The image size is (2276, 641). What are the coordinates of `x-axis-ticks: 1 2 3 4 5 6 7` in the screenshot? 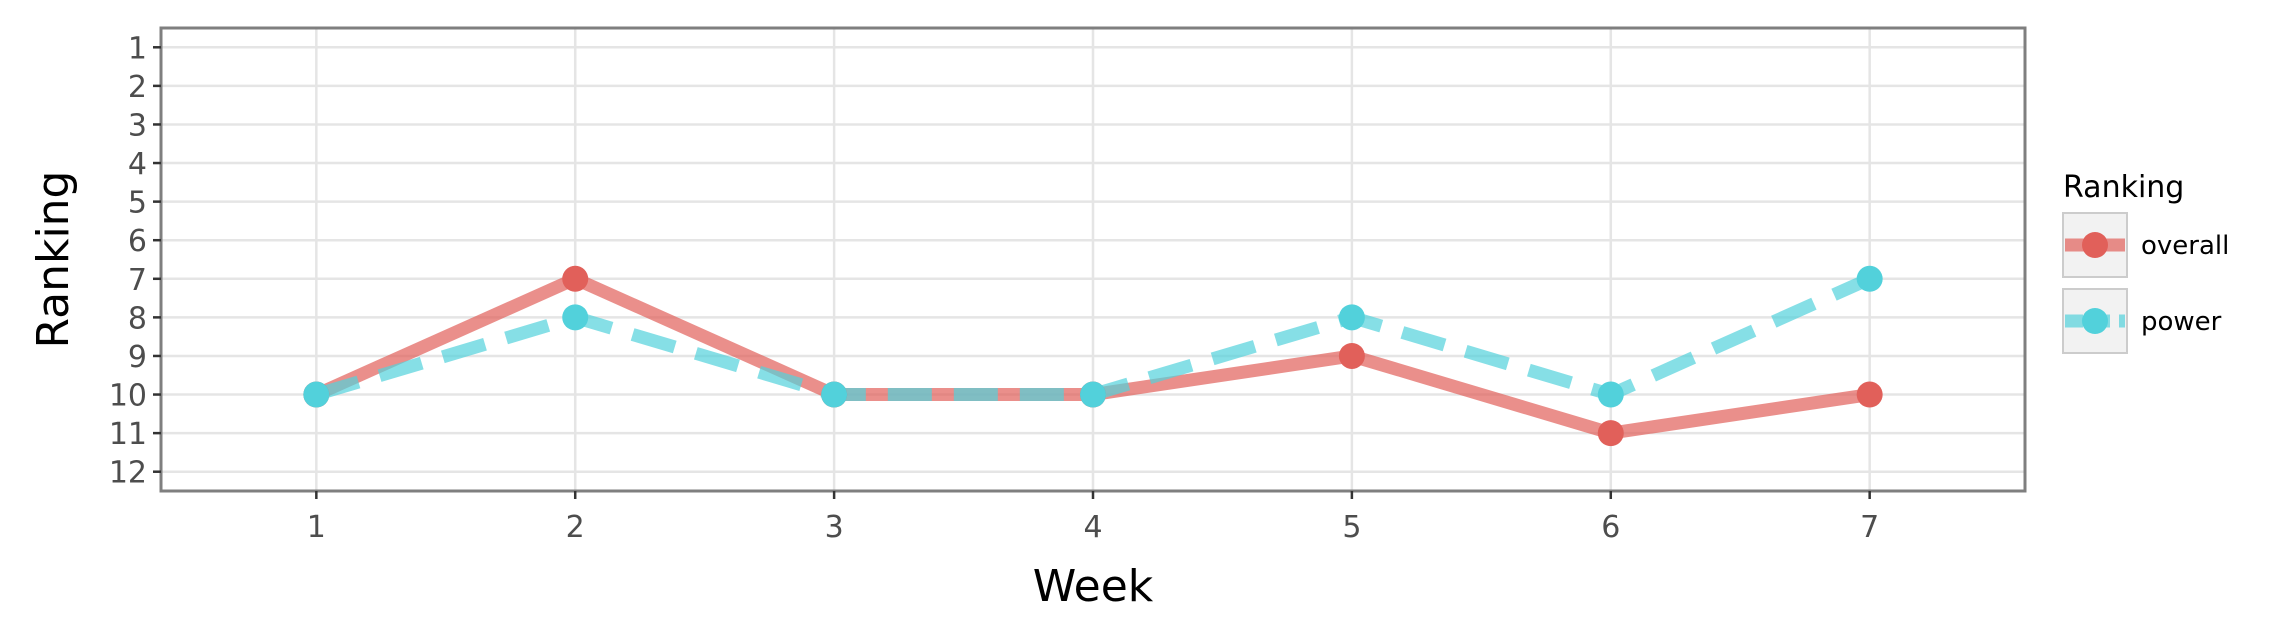 It's located at (1093, 518).